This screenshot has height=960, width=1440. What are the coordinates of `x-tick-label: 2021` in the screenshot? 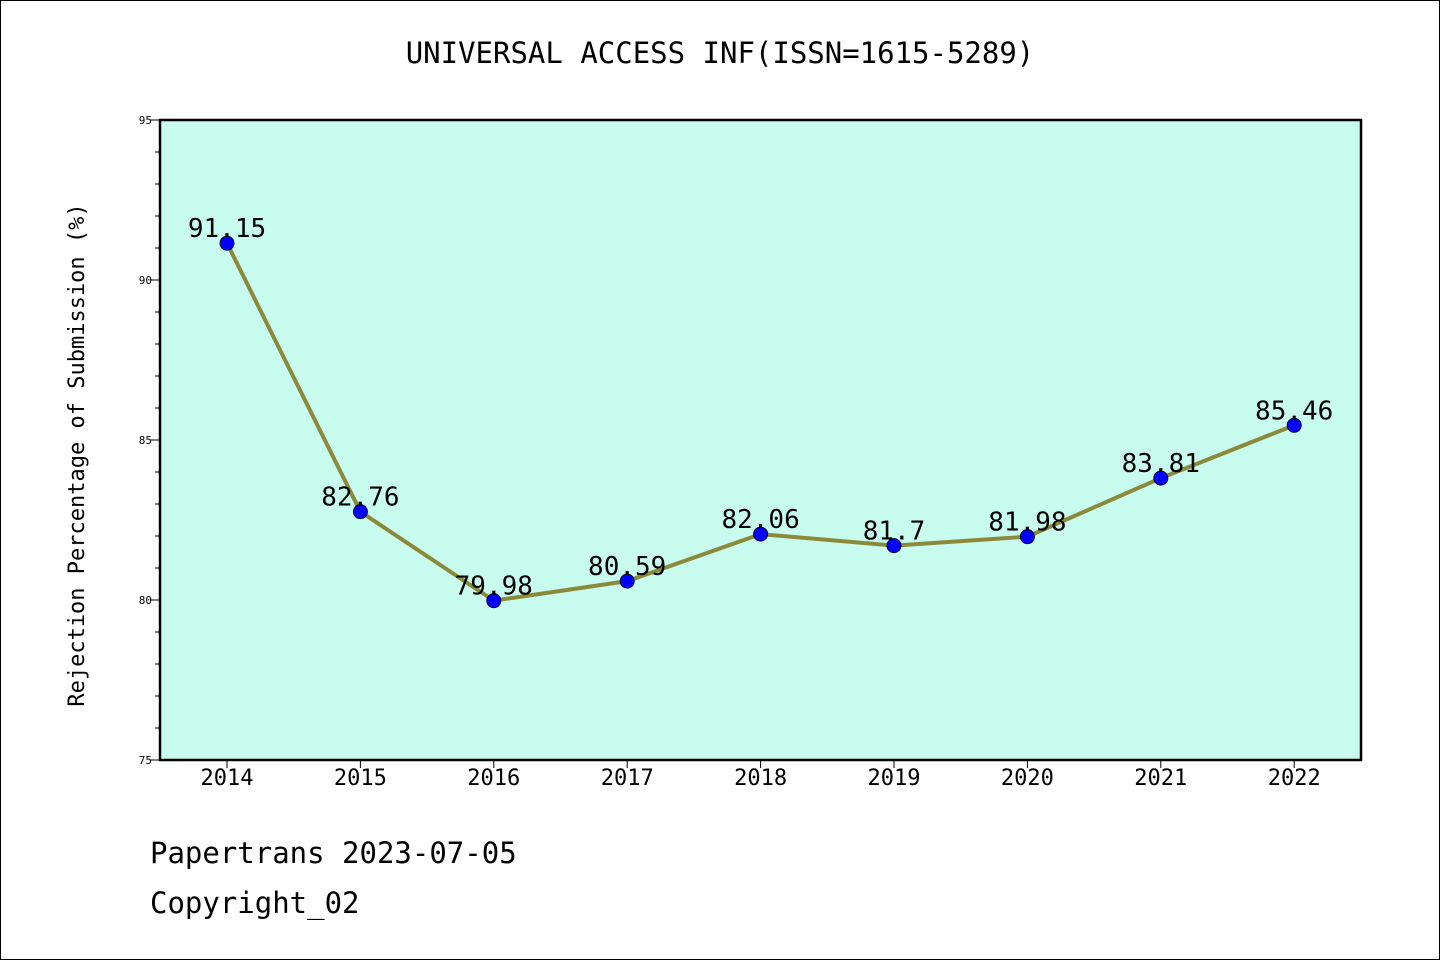 It's located at (1160, 778).